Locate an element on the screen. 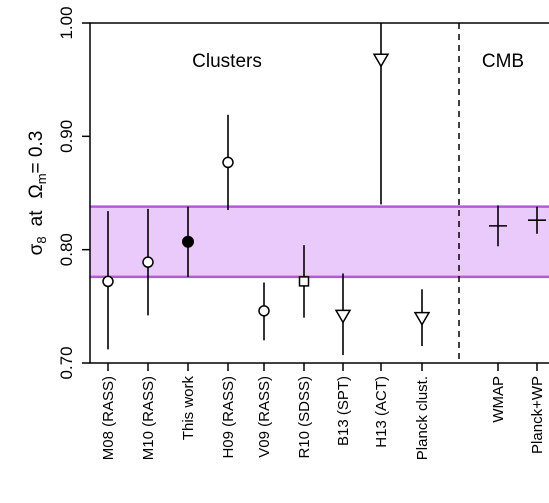 The height and width of the screenshot is (503, 549). y-tick-label-0: 0.70 is located at coordinates (66, 362).